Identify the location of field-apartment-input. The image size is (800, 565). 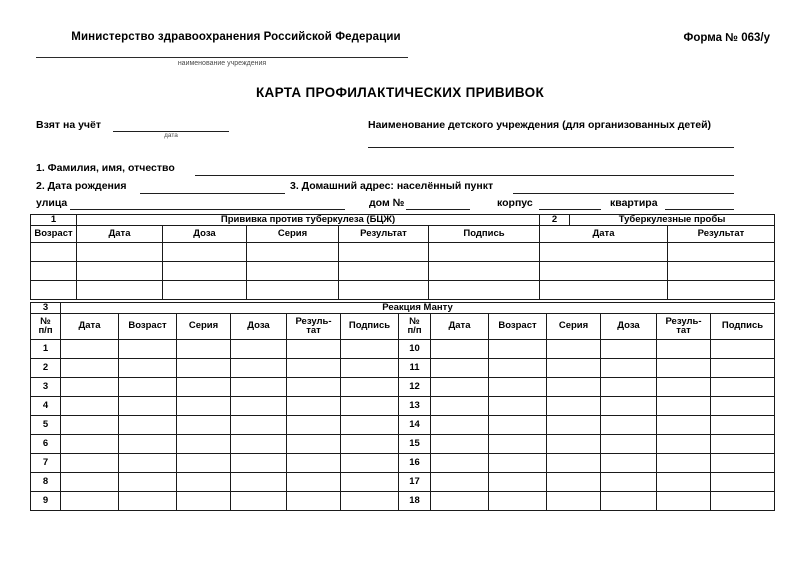
(699, 209).